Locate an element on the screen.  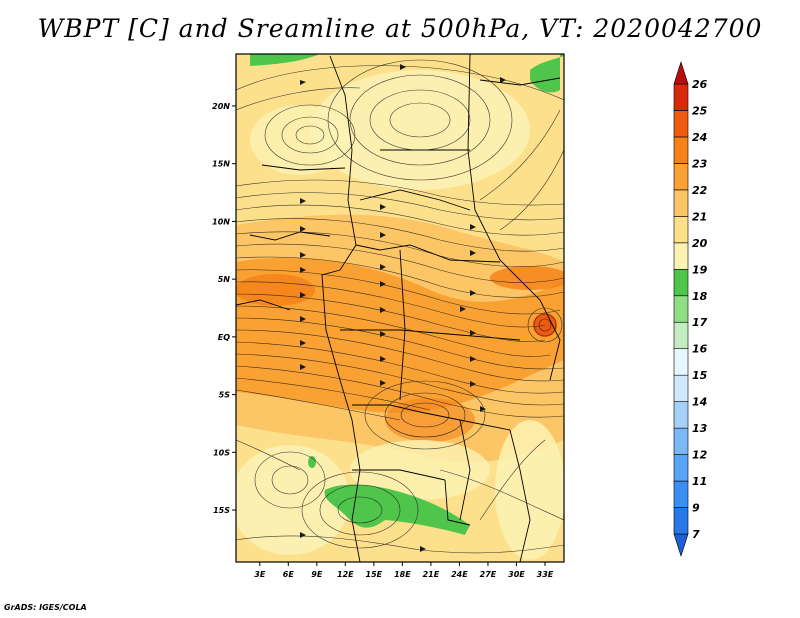
x-tick-label: 15E is located at coordinates (374, 574).